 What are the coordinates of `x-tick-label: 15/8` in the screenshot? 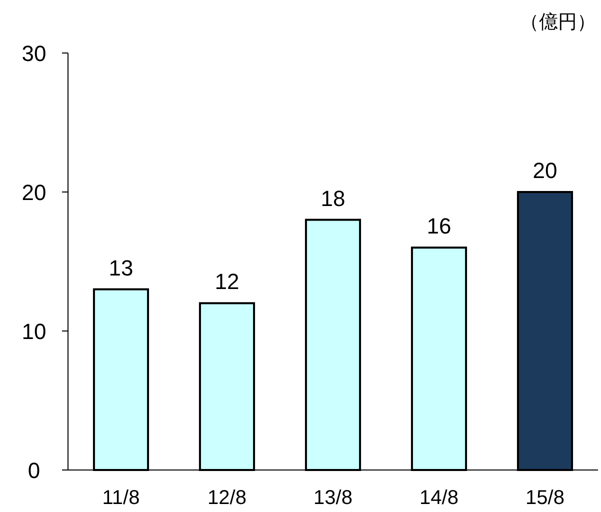 It's located at (545, 498).